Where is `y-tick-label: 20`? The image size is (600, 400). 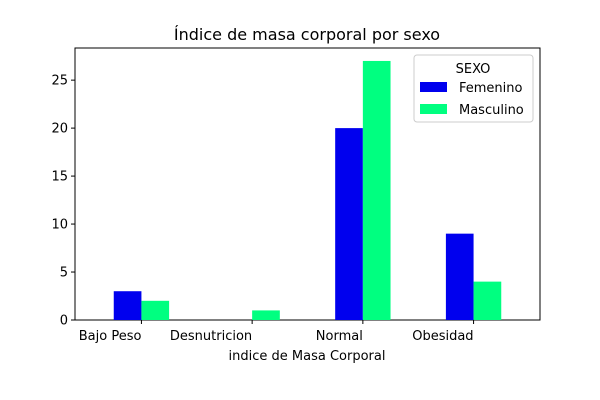 y-tick-label: 20 is located at coordinates (59, 129).